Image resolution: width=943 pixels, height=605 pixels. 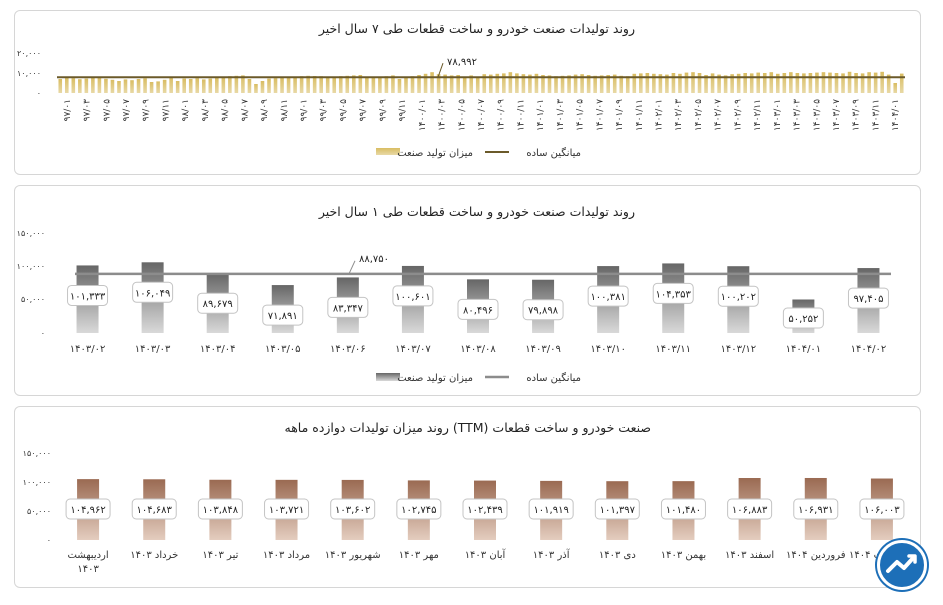 What do you see at coordinates (403, 110) in the screenshot?
I see `x-tick-label: ۹۹/۱۱` at bounding box center [403, 110].